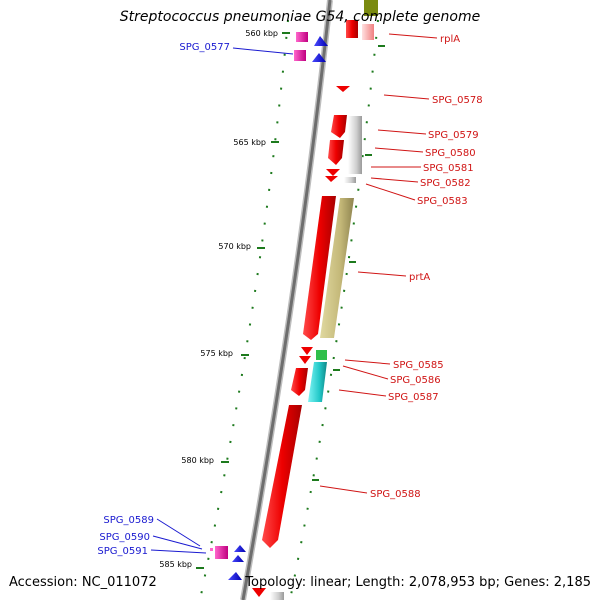  I want to click on gene-label-SPG_0583: SPG_0583, so click(442, 201).